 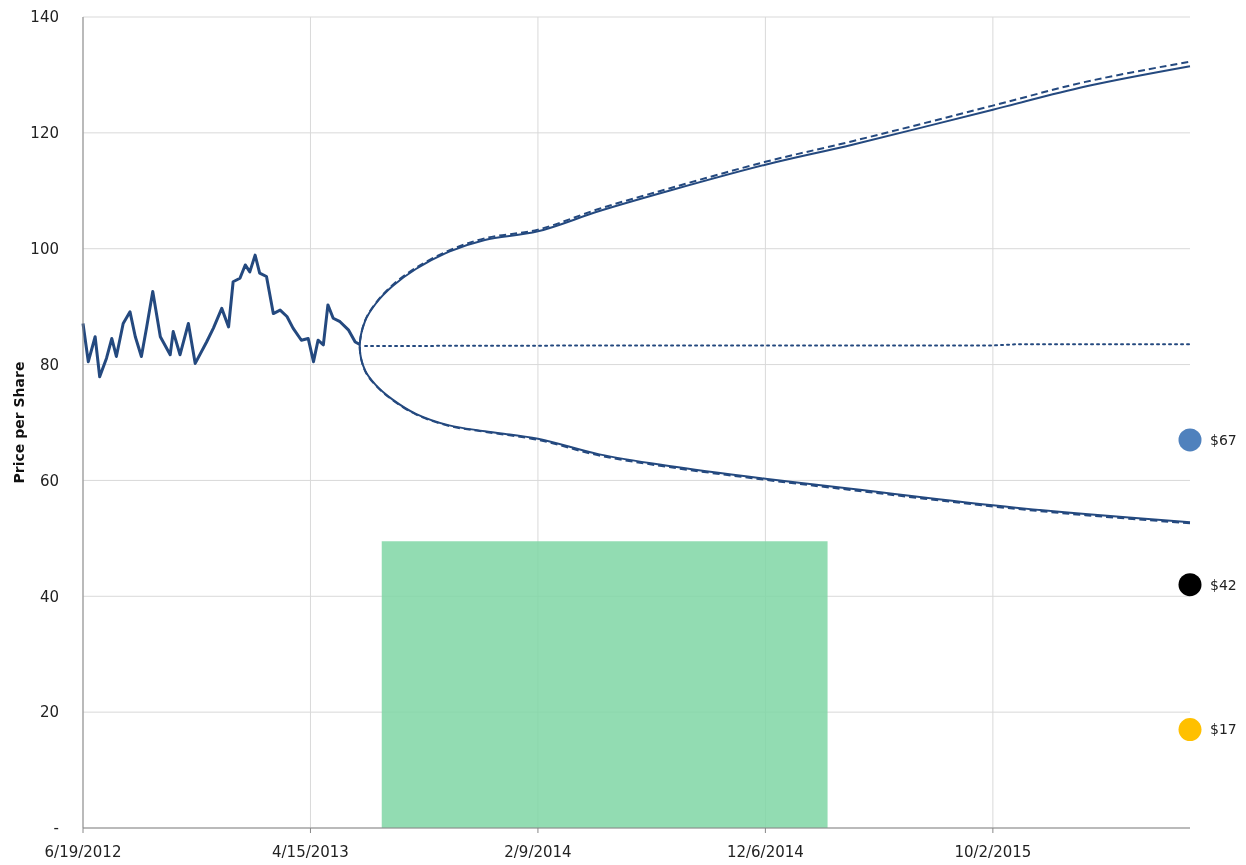 I want to click on y-tick-label: -, so click(x=56, y=828).